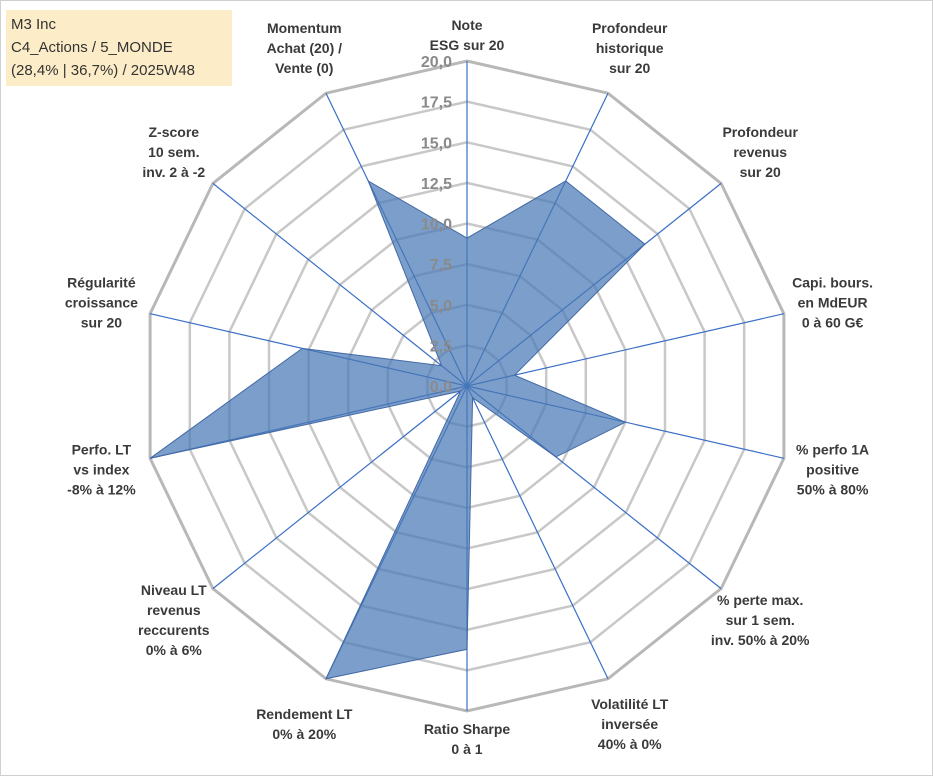  I want to click on performance-week: (28,4% | 36,7%) / 2025W48, so click(103, 70).